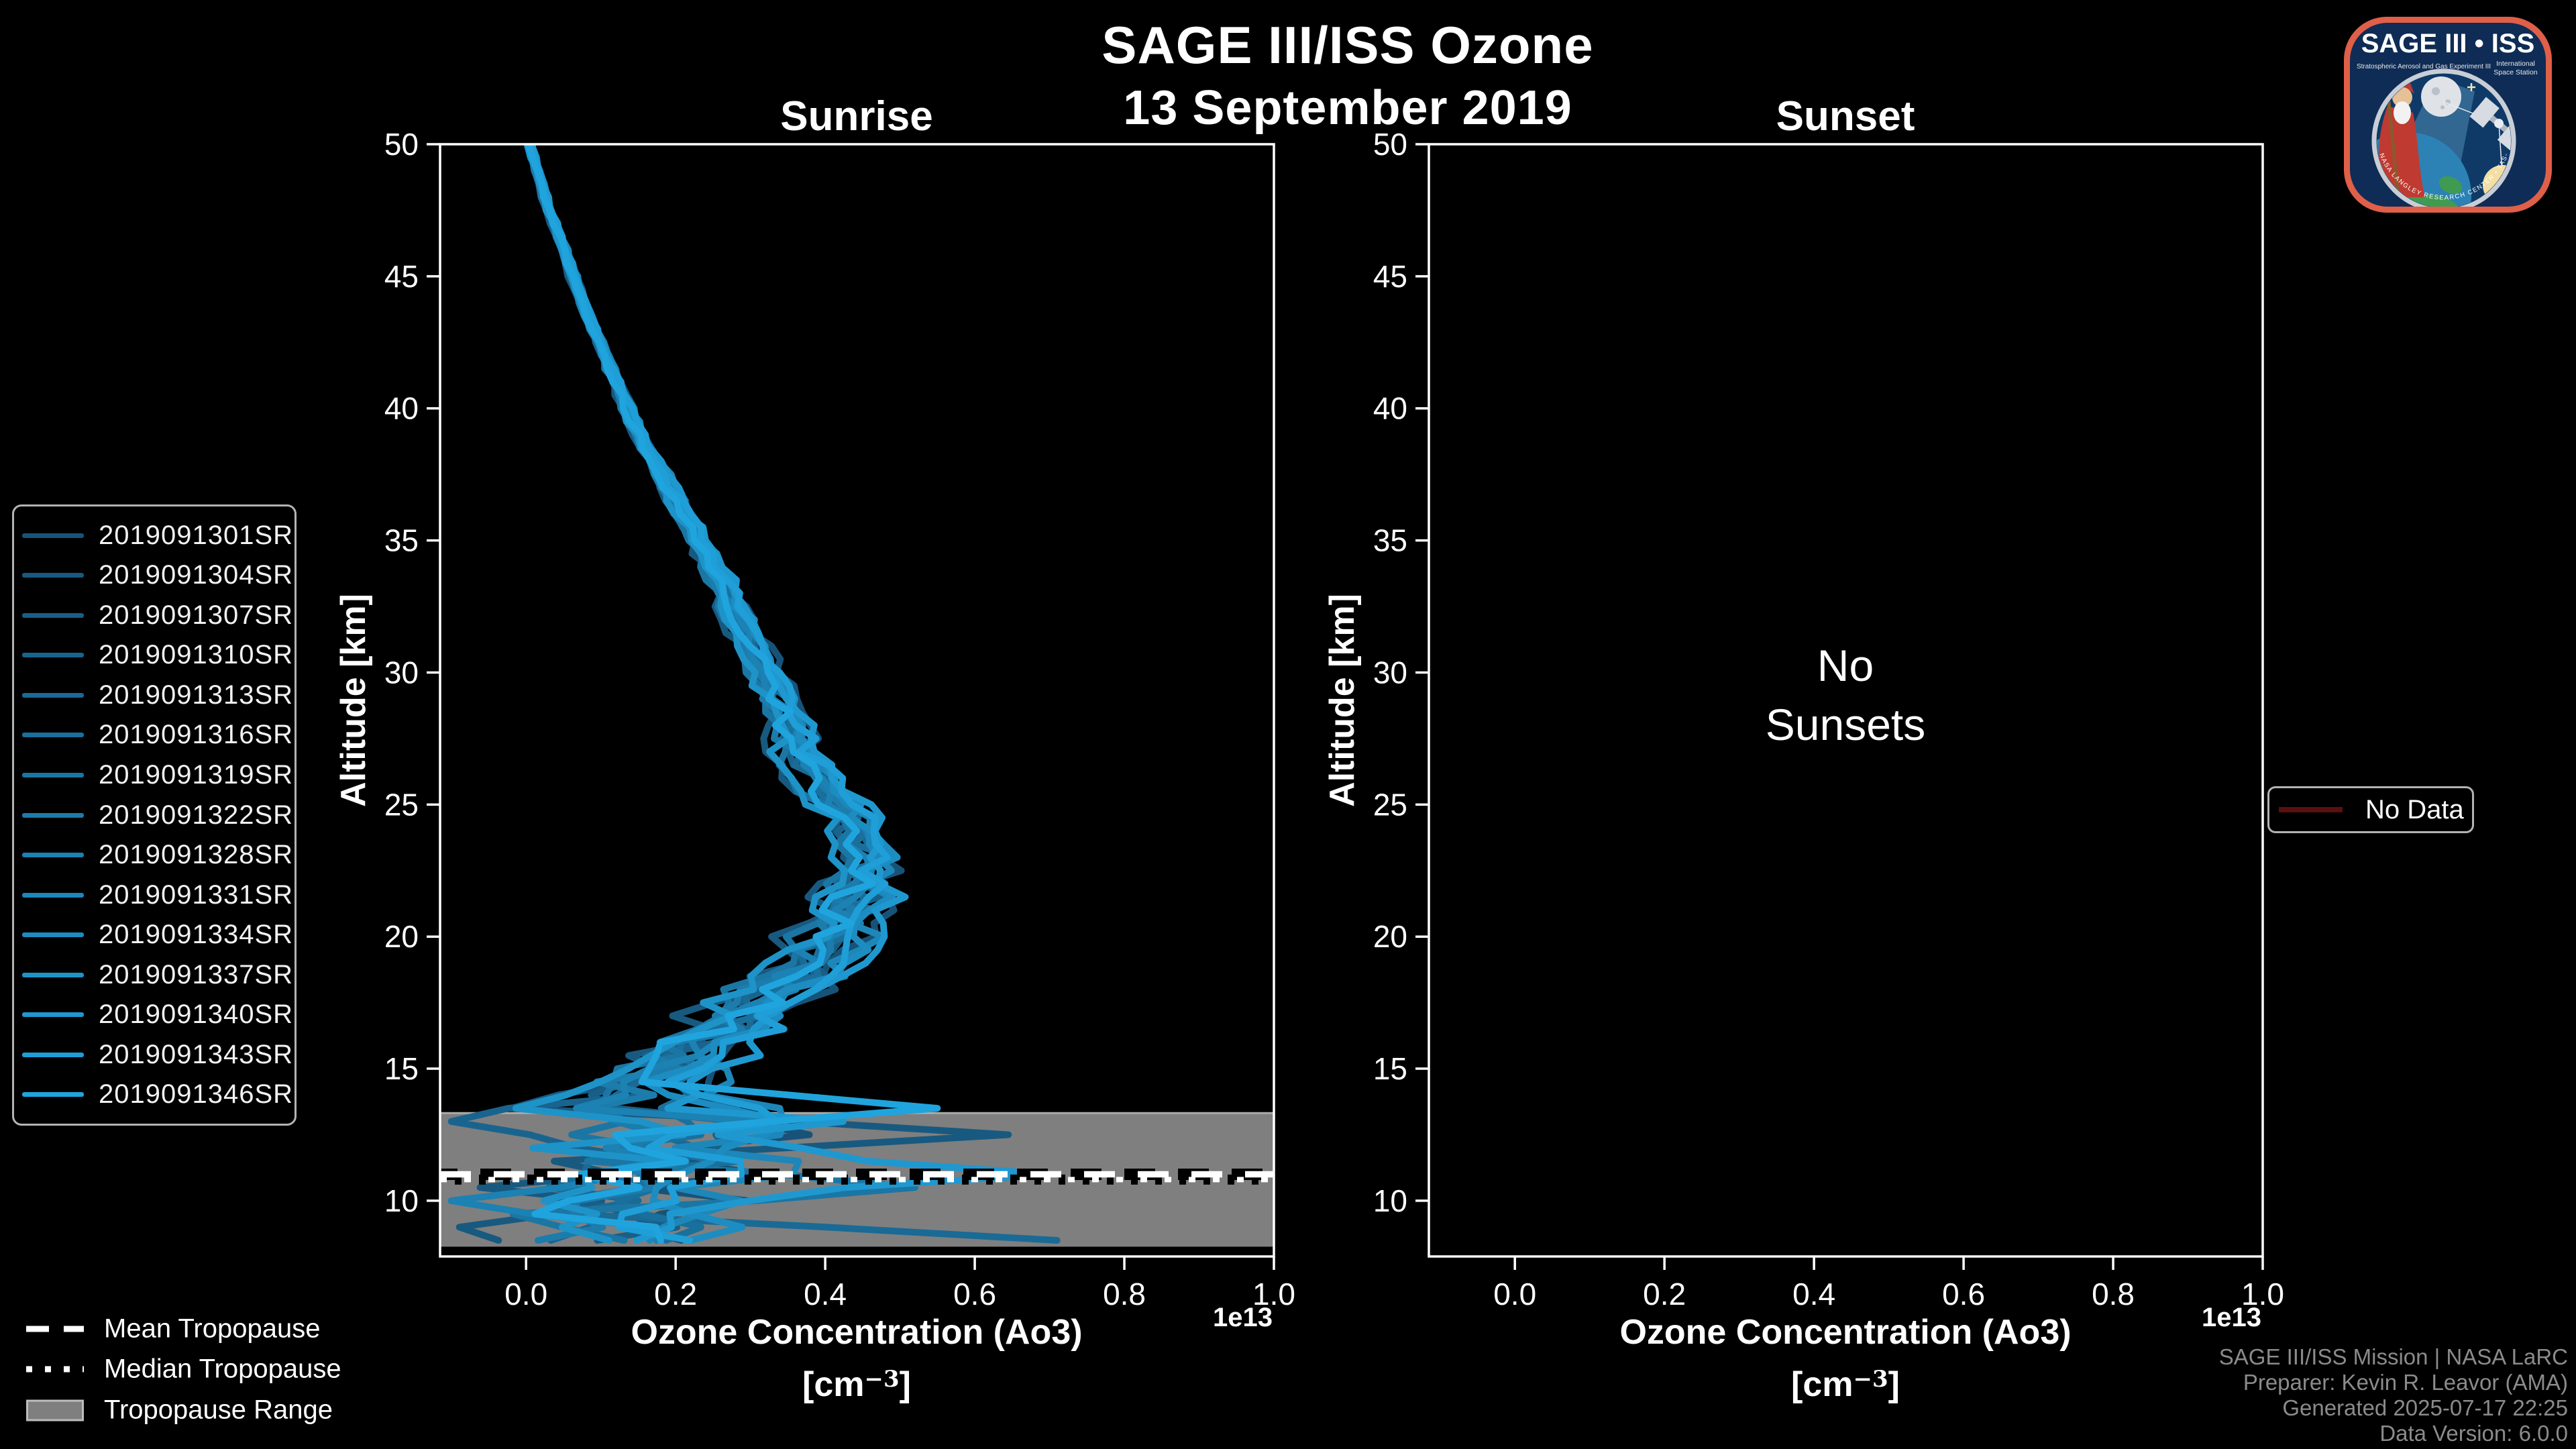  What do you see at coordinates (1342, 700) in the screenshot?
I see `sunset-y-axis-label: Altitude [km]` at bounding box center [1342, 700].